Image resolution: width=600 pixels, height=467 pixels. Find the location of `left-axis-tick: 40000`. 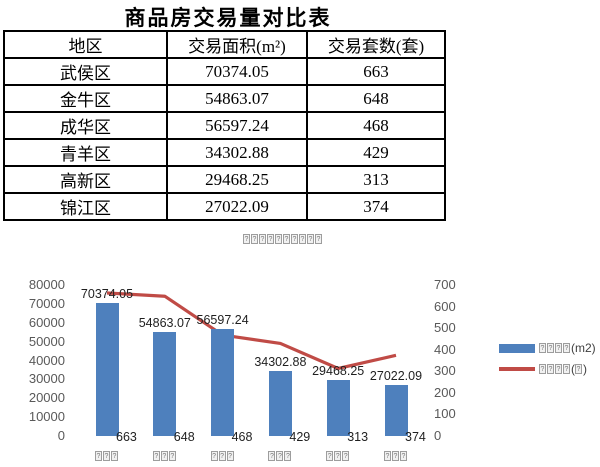

left-axis-tick: 40000 is located at coordinates (46, 360).